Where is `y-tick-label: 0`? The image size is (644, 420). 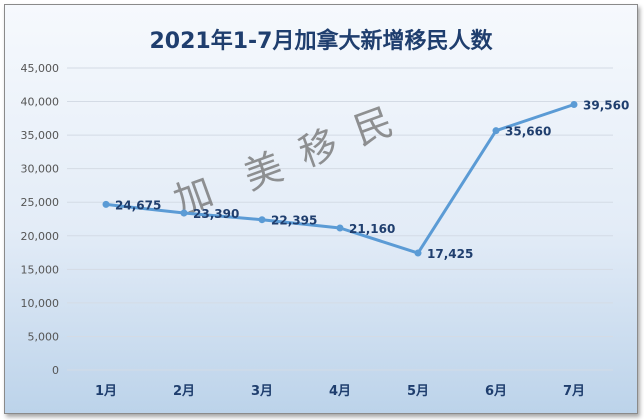 y-tick-label: 0 is located at coordinates (55, 370).